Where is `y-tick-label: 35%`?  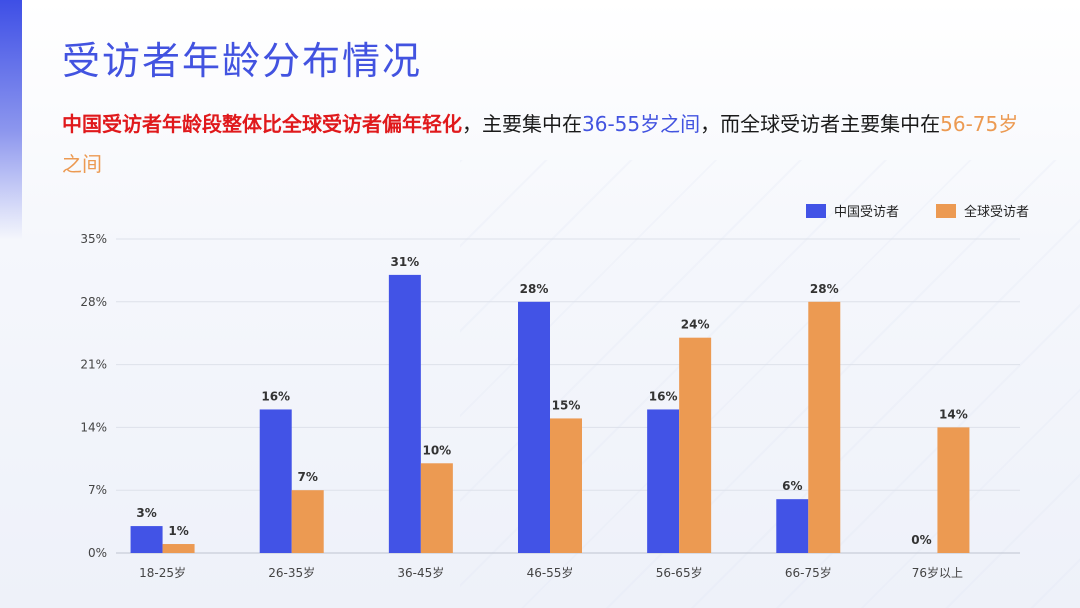
y-tick-label: 35% is located at coordinates (93, 239).